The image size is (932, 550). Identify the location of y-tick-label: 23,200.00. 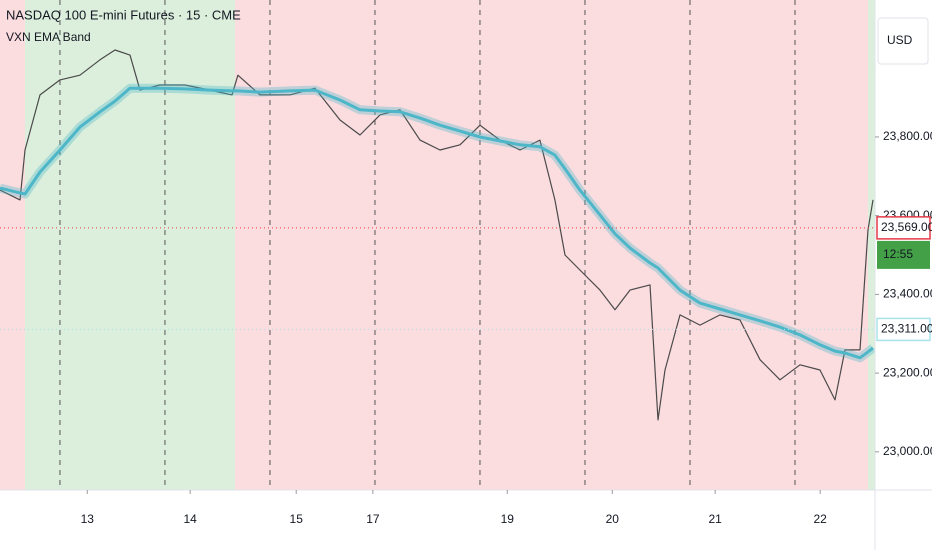
(907, 372).